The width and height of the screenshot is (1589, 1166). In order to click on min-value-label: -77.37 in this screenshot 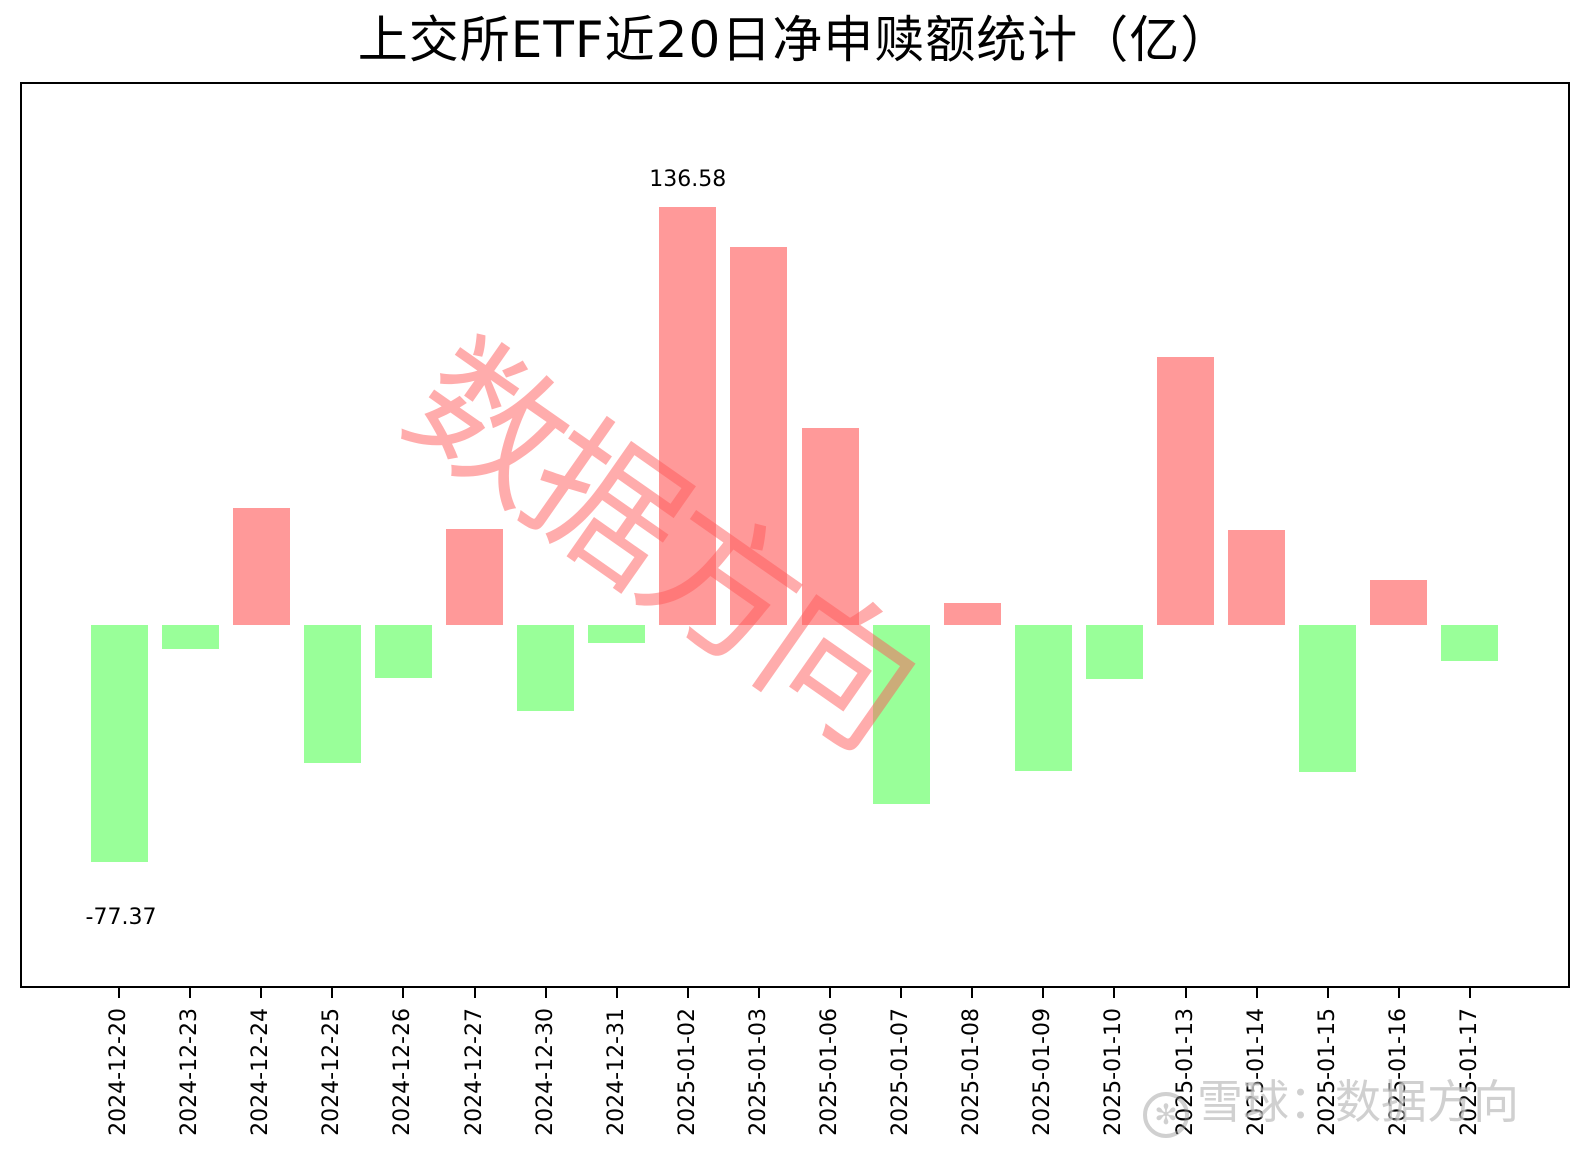, I will do `click(121, 917)`.